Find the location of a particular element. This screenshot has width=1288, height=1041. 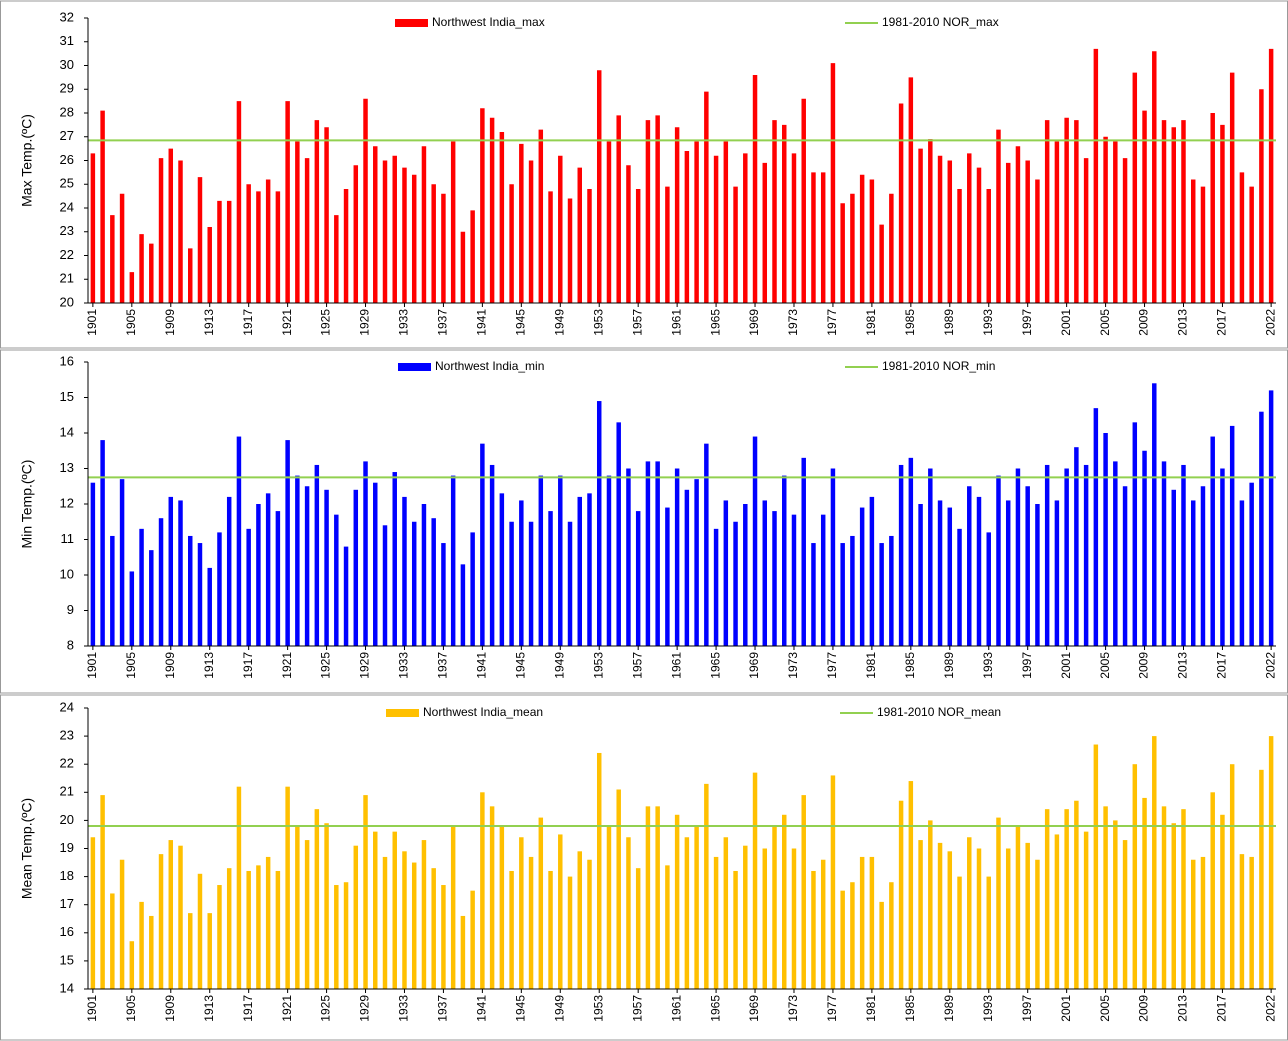

y-tick-label: 30 is located at coordinates (67, 64).